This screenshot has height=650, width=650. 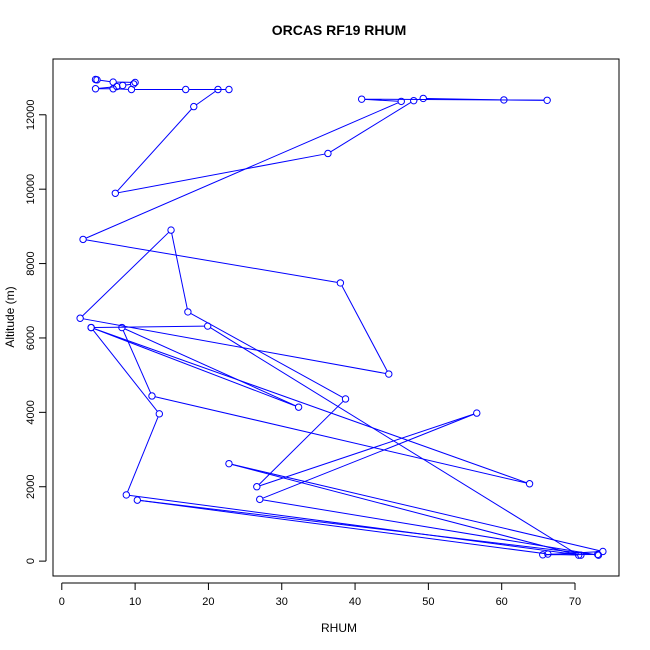 I want to click on y-tick-label: 2000, so click(x=31, y=486).